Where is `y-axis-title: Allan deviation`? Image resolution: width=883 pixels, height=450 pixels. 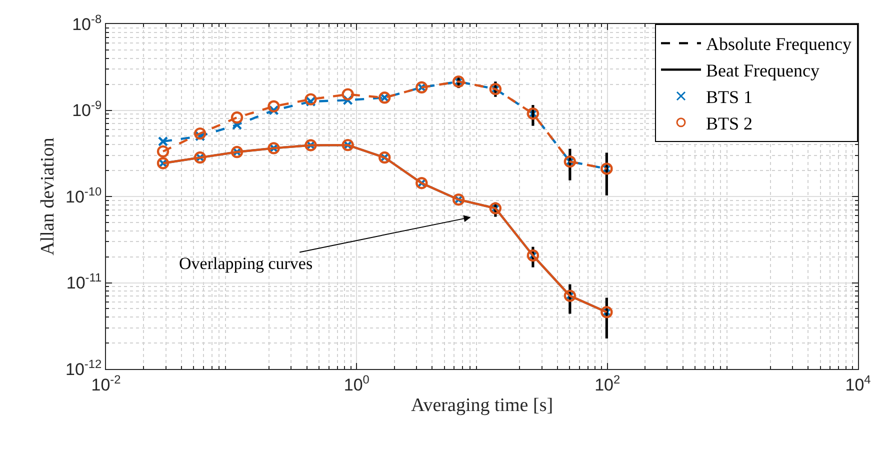 y-axis-title: Allan deviation is located at coordinates (47, 196).